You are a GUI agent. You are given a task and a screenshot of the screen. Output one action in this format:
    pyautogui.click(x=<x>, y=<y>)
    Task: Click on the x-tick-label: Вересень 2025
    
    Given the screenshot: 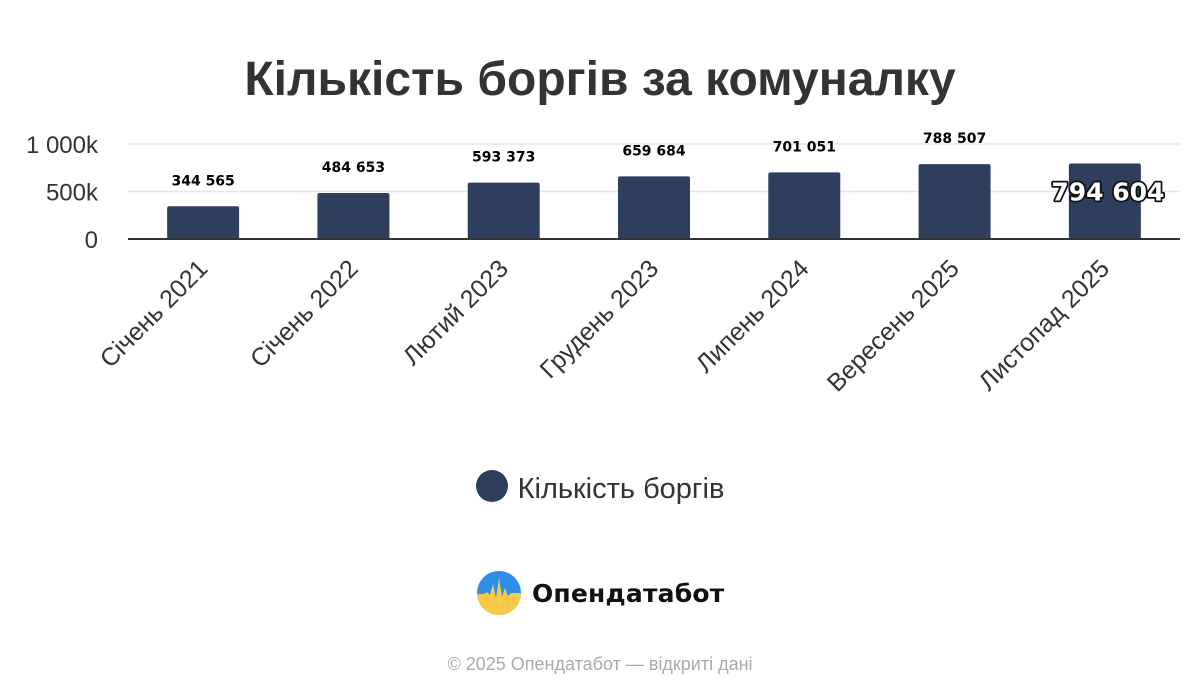 What is the action you would take?
    pyautogui.click(x=893, y=325)
    